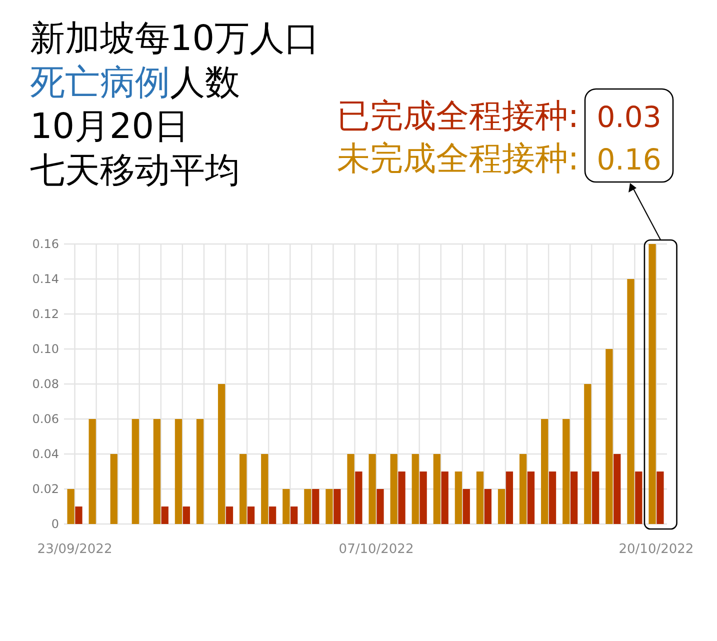 The image size is (717, 641). I want to click on text: 0.16, so click(629, 159).